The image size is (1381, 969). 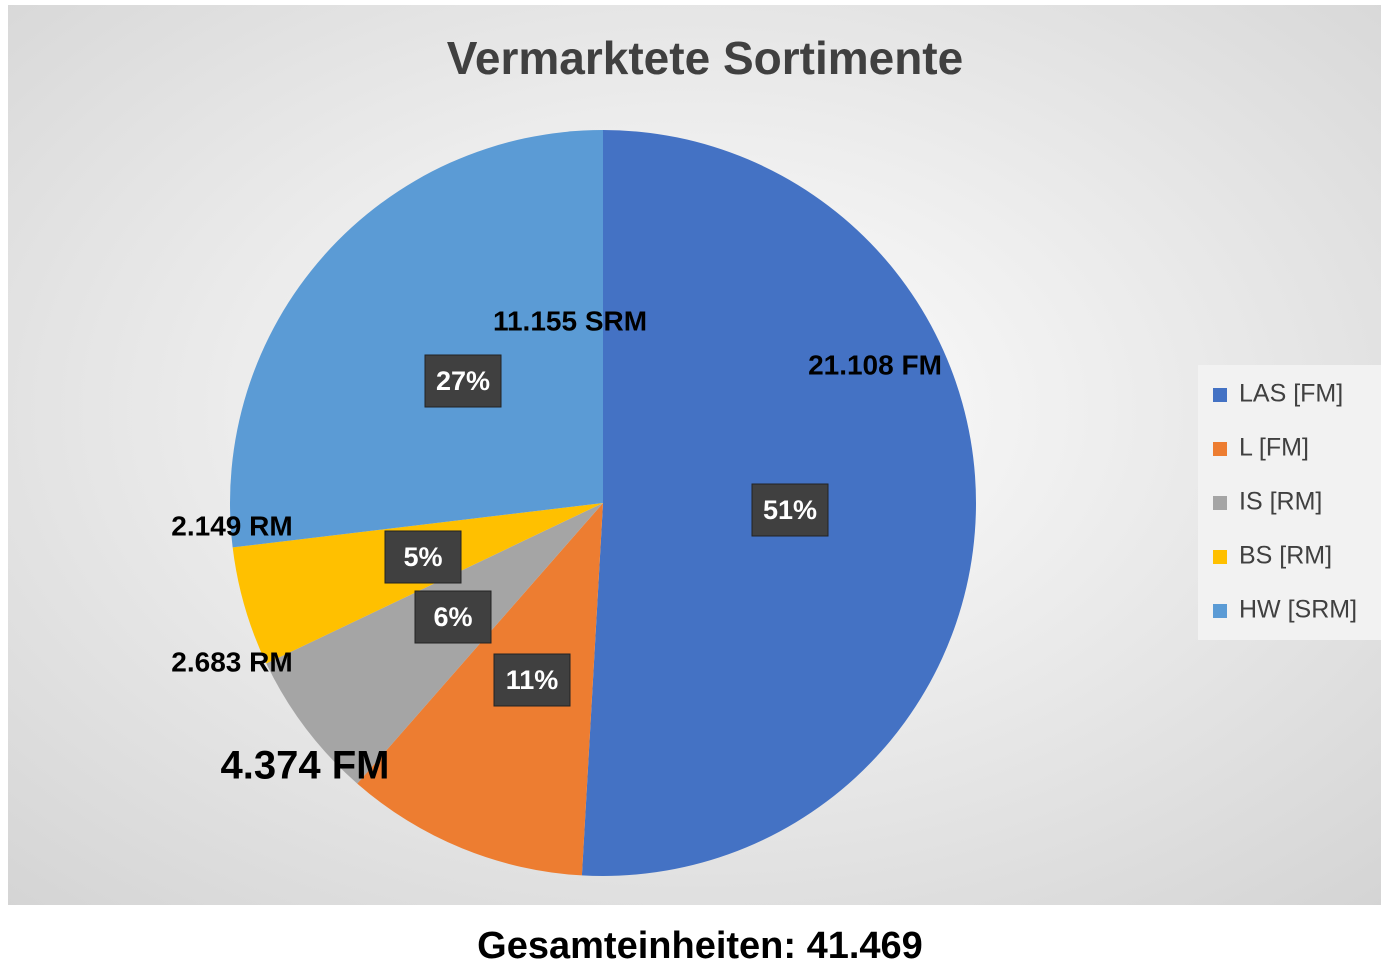 What do you see at coordinates (570, 320) in the screenshot?
I see `value-label: 11.155 SRM` at bounding box center [570, 320].